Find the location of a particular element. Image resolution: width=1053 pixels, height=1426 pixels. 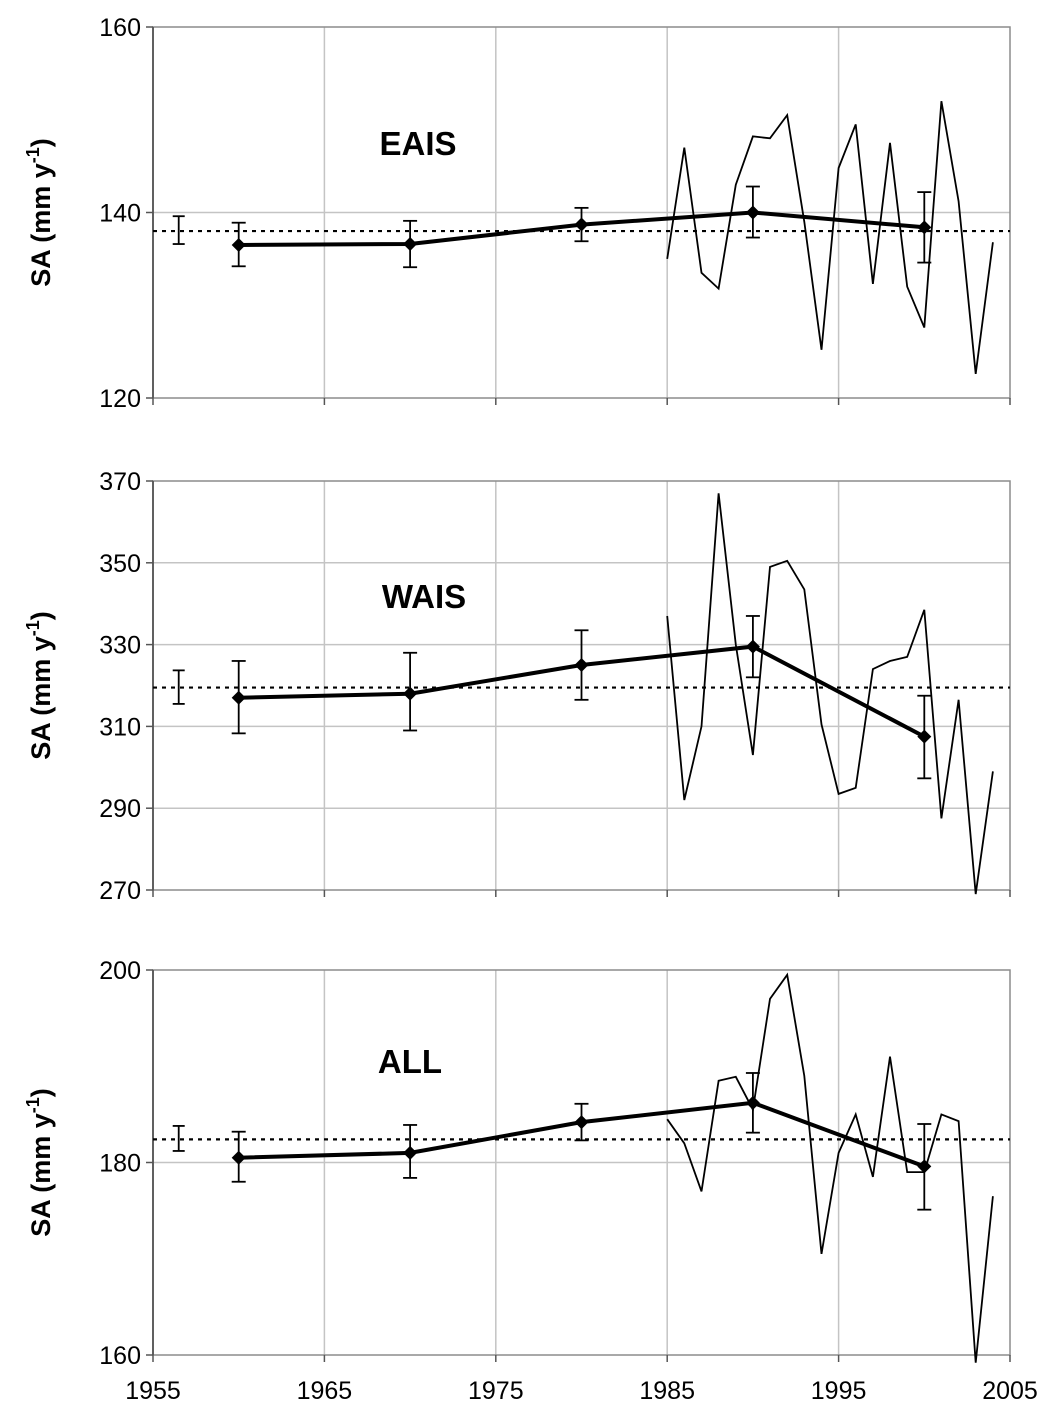

y-tick-label: 290 is located at coordinates (120, 809).